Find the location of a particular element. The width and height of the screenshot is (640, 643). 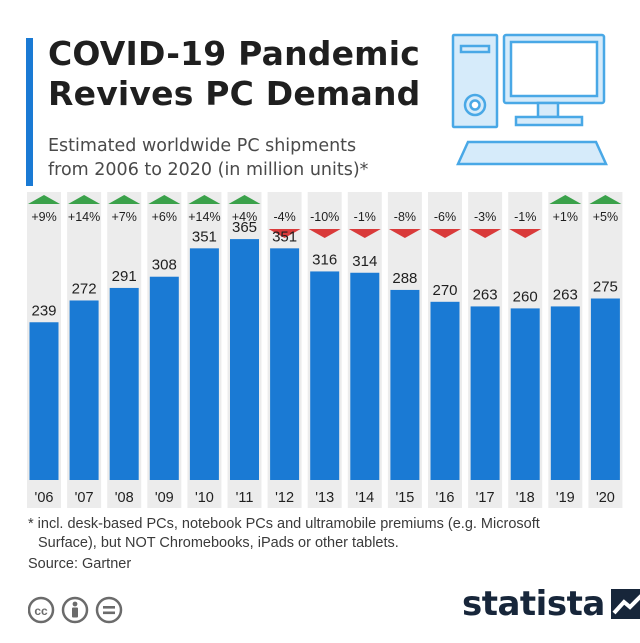

value-label: 288 is located at coordinates (404, 278).